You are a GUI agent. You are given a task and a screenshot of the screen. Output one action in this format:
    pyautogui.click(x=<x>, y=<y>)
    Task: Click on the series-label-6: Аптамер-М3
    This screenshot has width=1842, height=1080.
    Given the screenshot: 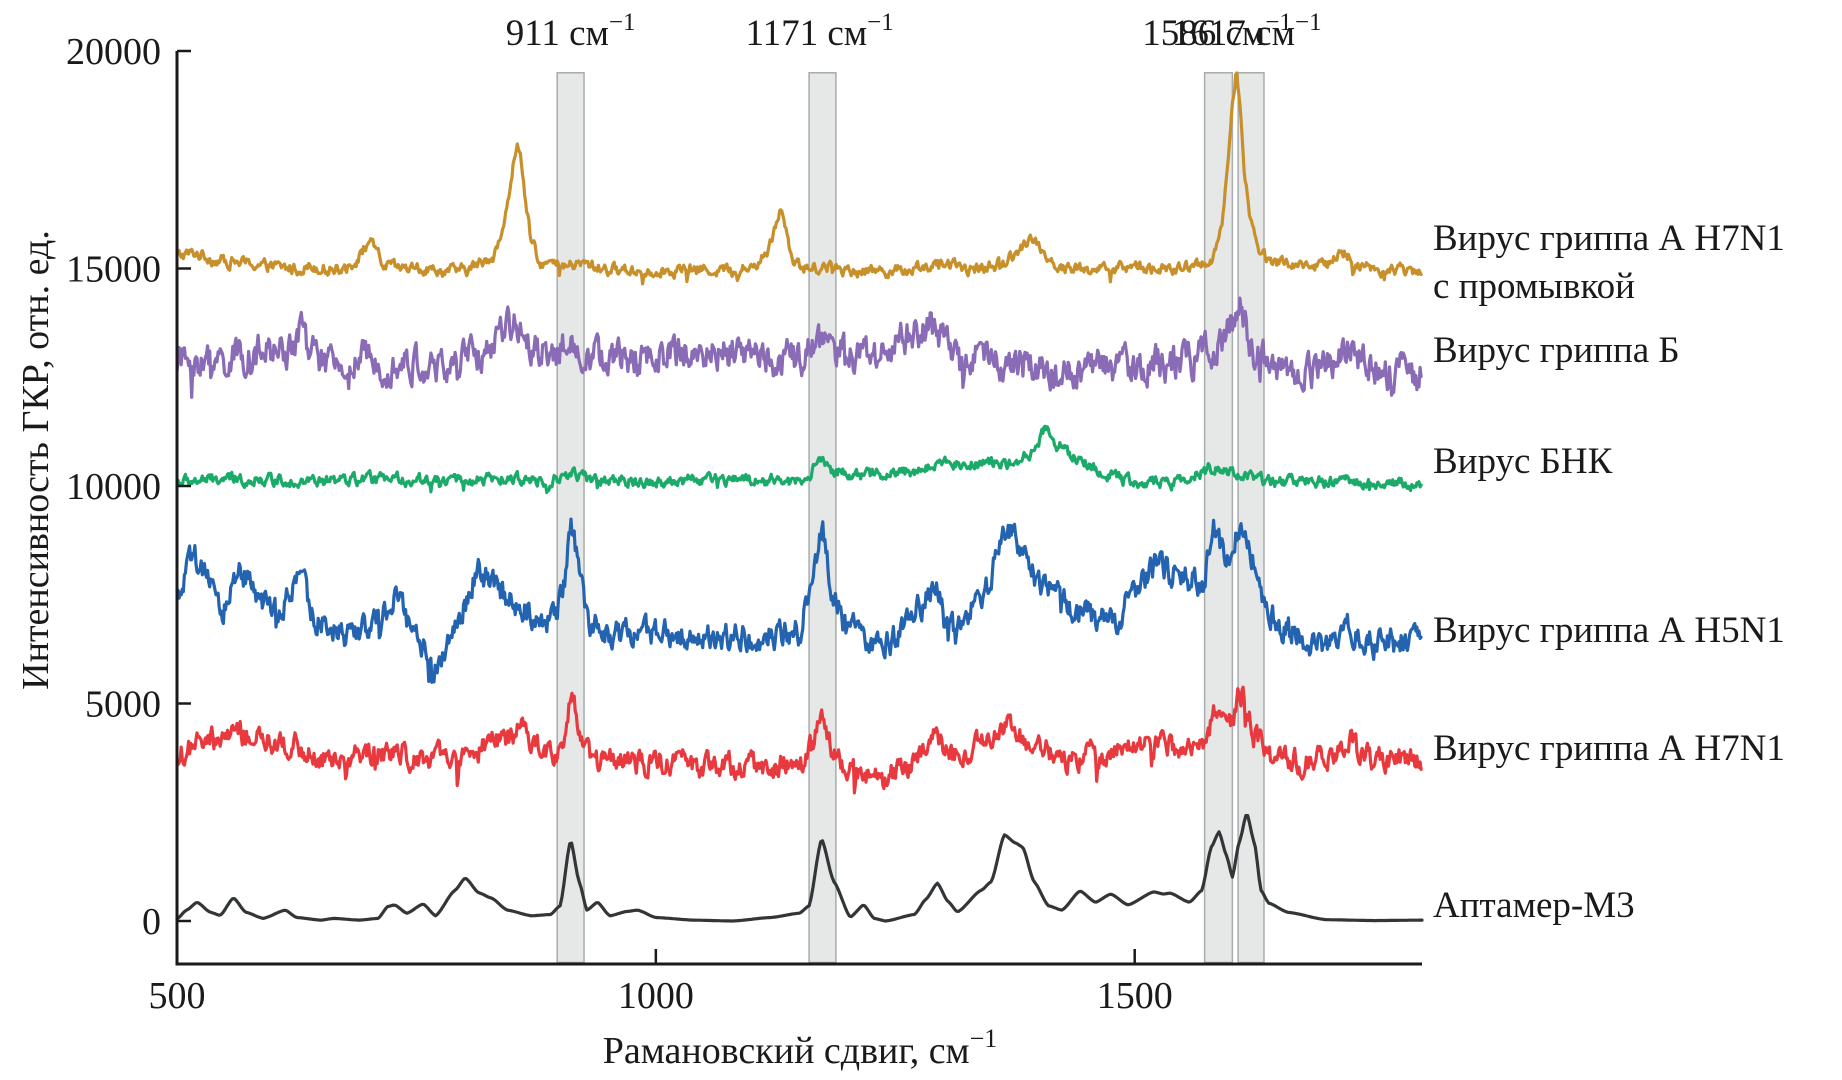 What is the action you would take?
    pyautogui.click(x=1534, y=905)
    